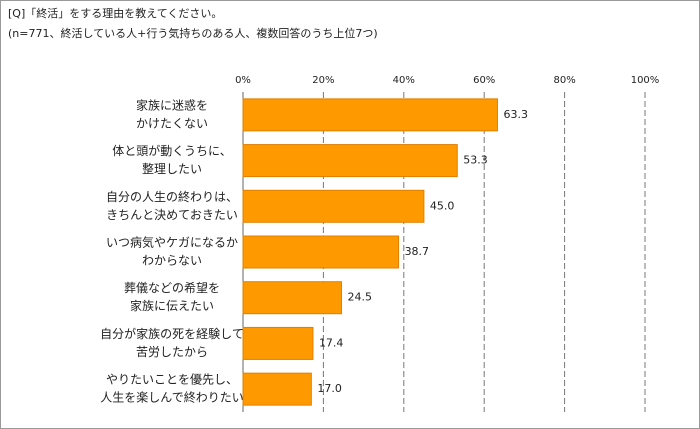 The width and height of the screenshot is (700, 429). I want to click on value-label: 63.3, so click(515, 114).